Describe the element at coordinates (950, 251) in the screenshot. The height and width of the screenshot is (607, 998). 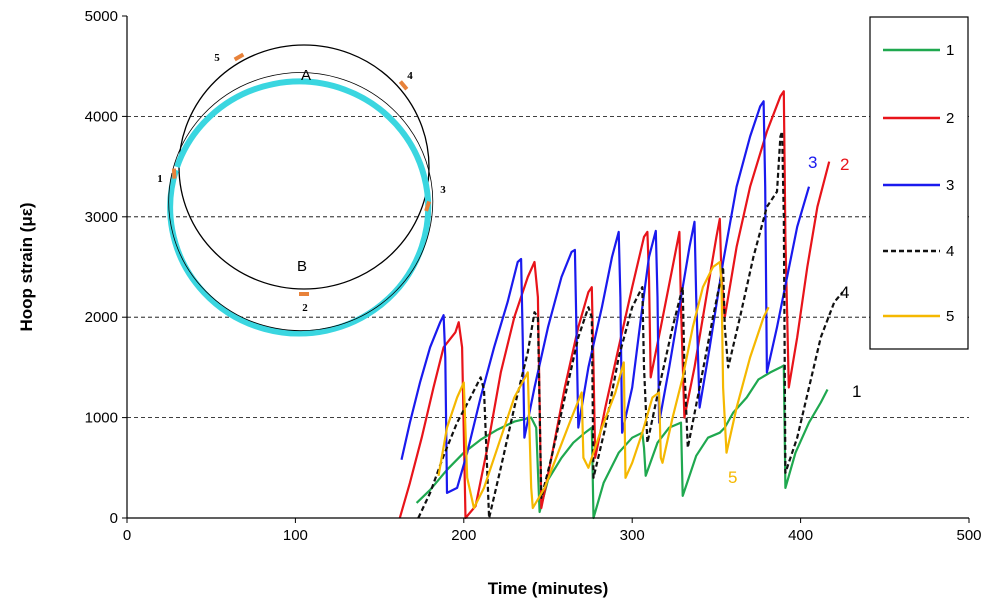
I see `legend-label-4: 4` at that location.